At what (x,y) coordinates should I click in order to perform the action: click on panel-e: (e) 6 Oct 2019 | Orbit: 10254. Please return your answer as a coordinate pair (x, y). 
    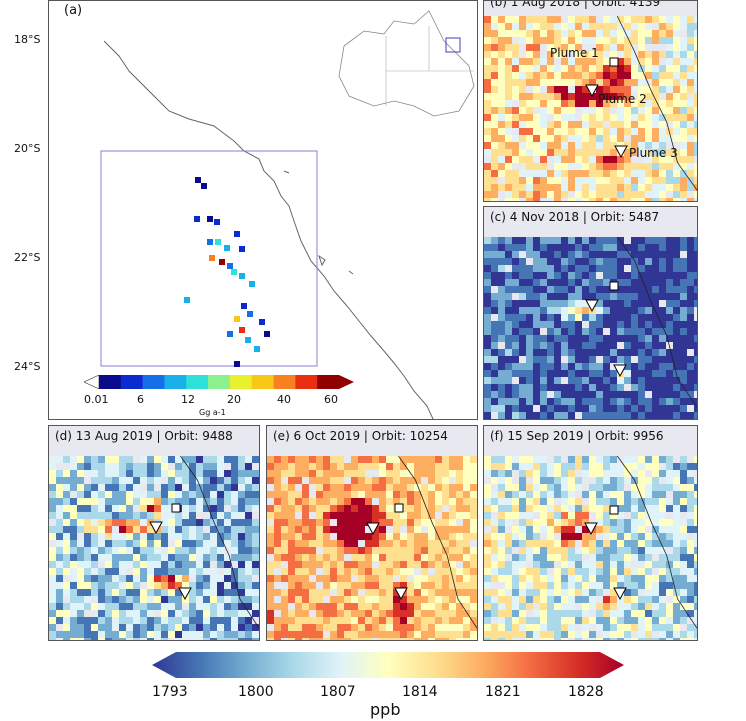
    Looking at the image, I should click on (372, 533).